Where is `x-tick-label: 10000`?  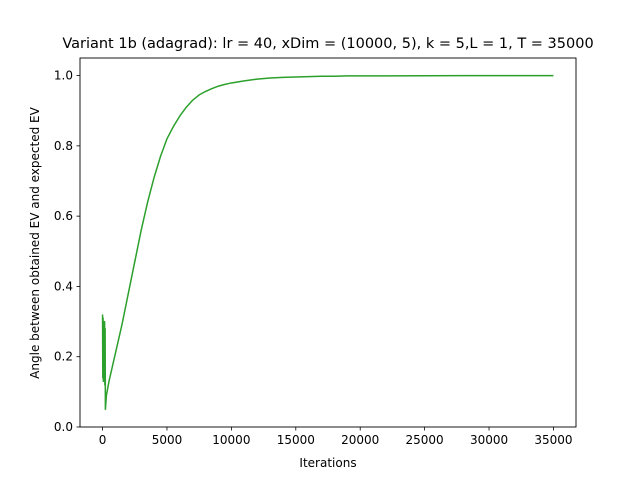 x-tick-label: 10000 is located at coordinates (231, 440).